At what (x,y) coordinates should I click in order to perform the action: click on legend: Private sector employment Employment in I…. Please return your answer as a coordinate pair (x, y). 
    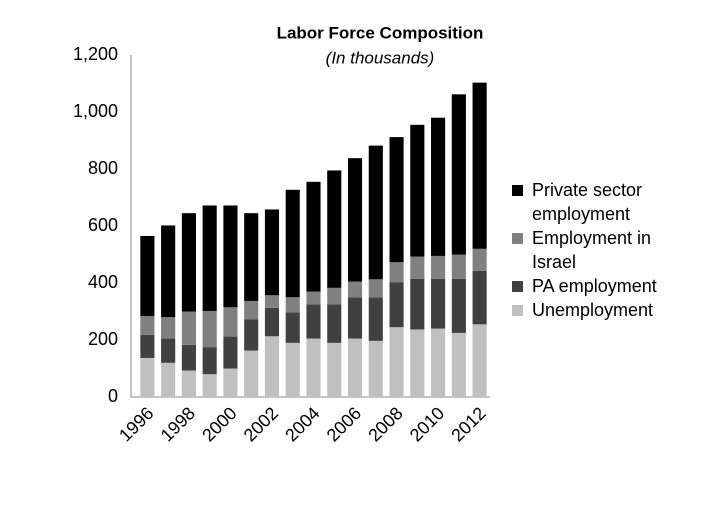
    Looking at the image, I should click on (592, 250).